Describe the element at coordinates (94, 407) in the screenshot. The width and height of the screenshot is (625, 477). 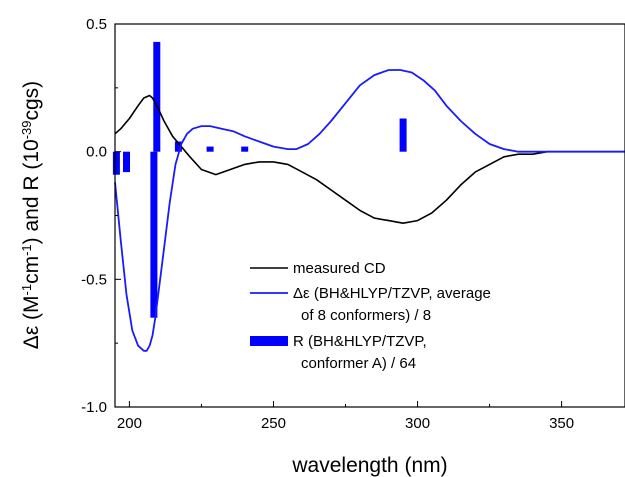
I see `y-tick-label: -1.0` at that location.